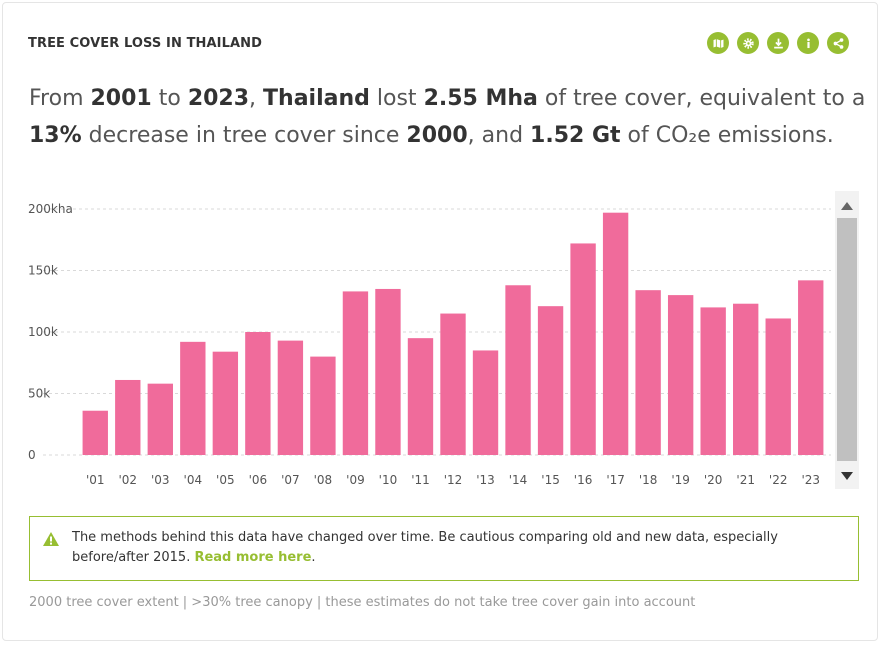 The image size is (883, 645). What do you see at coordinates (648, 480) in the screenshot?
I see `x-tick-label: '18` at bounding box center [648, 480].